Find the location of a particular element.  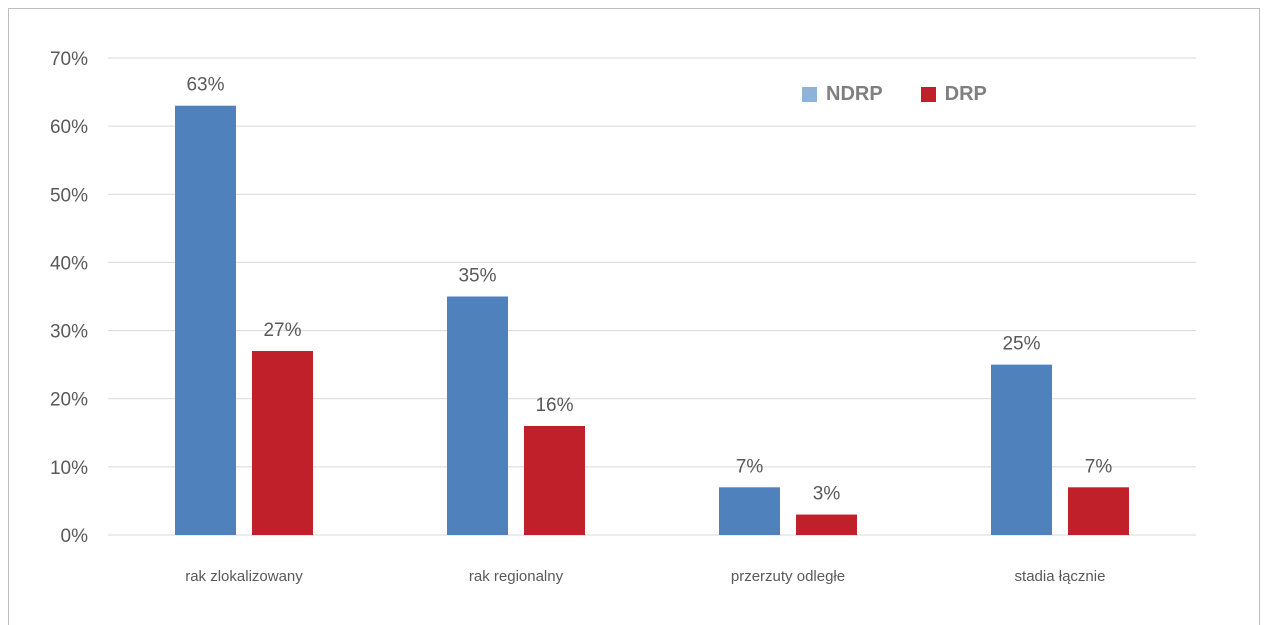

y-tick-label: 60% is located at coordinates (69, 127).